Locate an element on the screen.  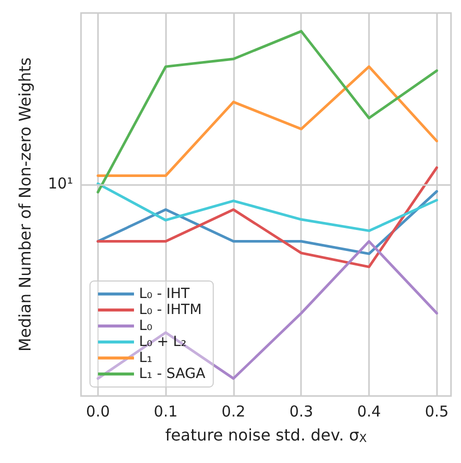
legend-label: L₁ - SAGA is located at coordinates (172, 374).